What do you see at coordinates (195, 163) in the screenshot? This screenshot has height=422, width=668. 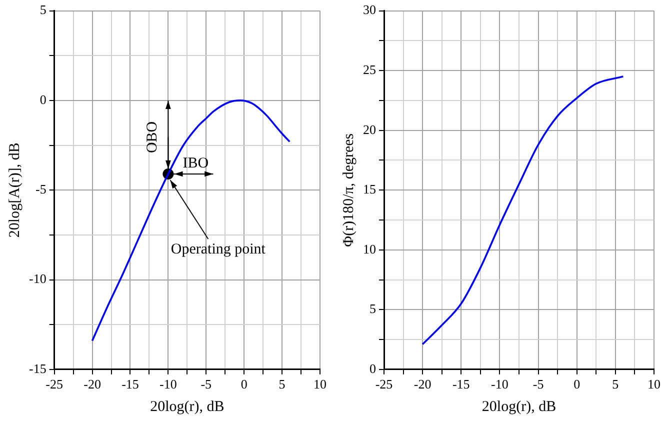 I see `annotation: IBO` at bounding box center [195, 163].